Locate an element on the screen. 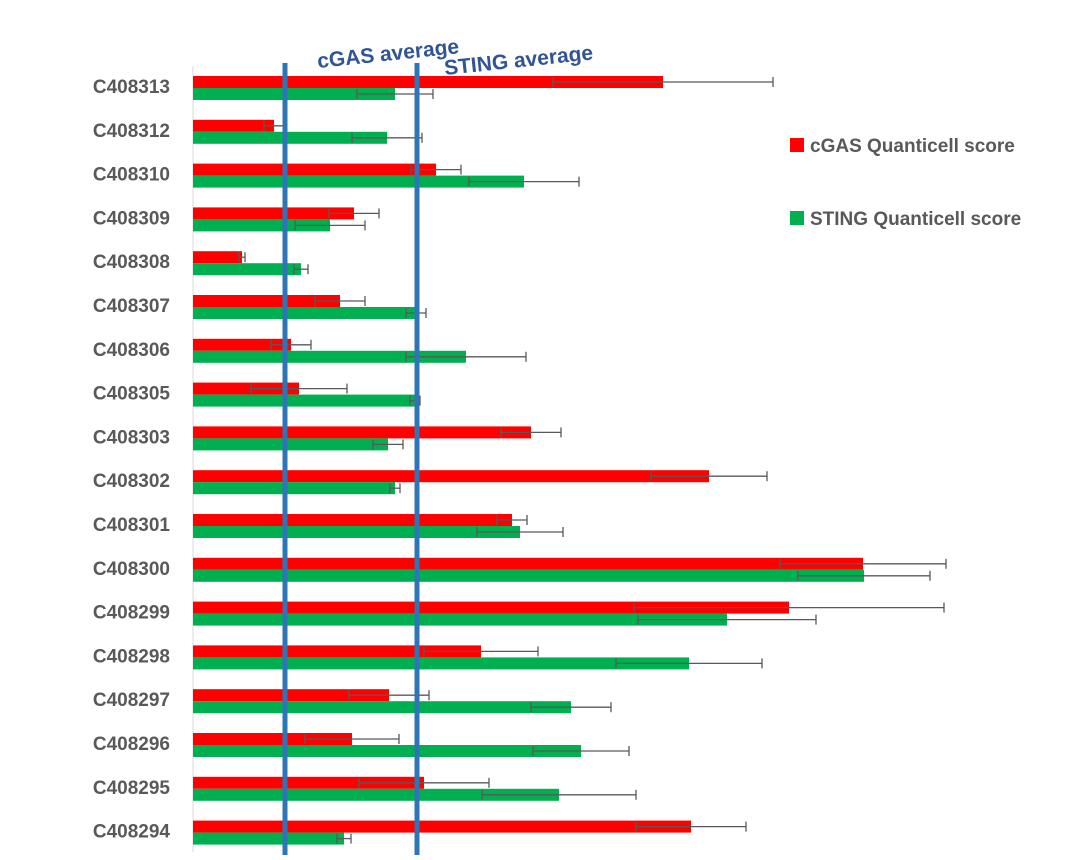 The image size is (1077, 860). category-label: C408302 is located at coordinates (131, 481).